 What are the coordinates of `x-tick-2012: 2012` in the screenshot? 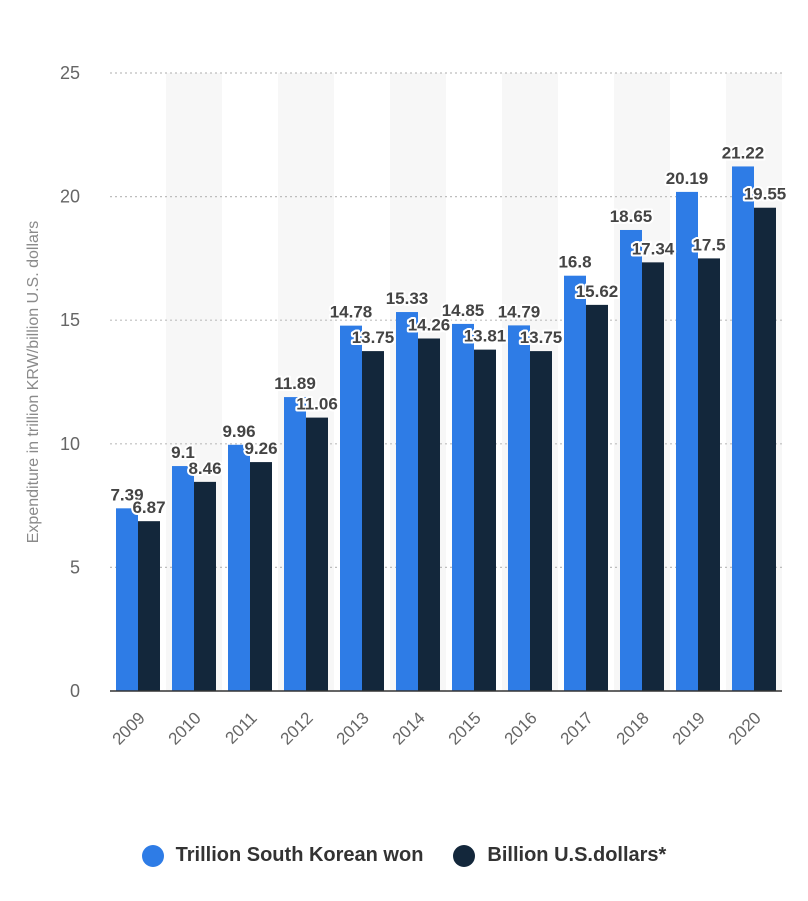 It's located at (297, 728).